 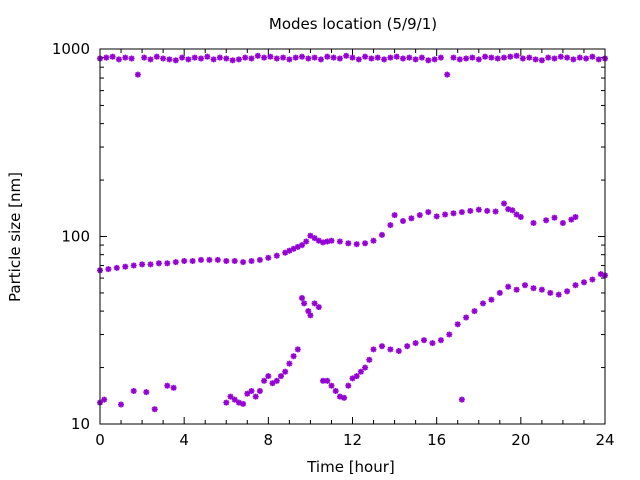 What do you see at coordinates (100, 440) in the screenshot?
I see `x-tick-label: 0` at bounding box center [100, 440].